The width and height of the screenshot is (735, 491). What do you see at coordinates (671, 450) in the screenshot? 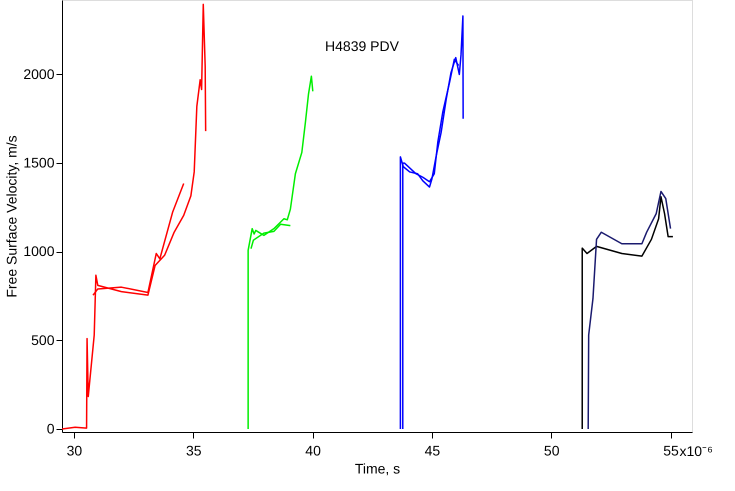
I see `x-tick-label: 55` at bounding box center [671, 450].